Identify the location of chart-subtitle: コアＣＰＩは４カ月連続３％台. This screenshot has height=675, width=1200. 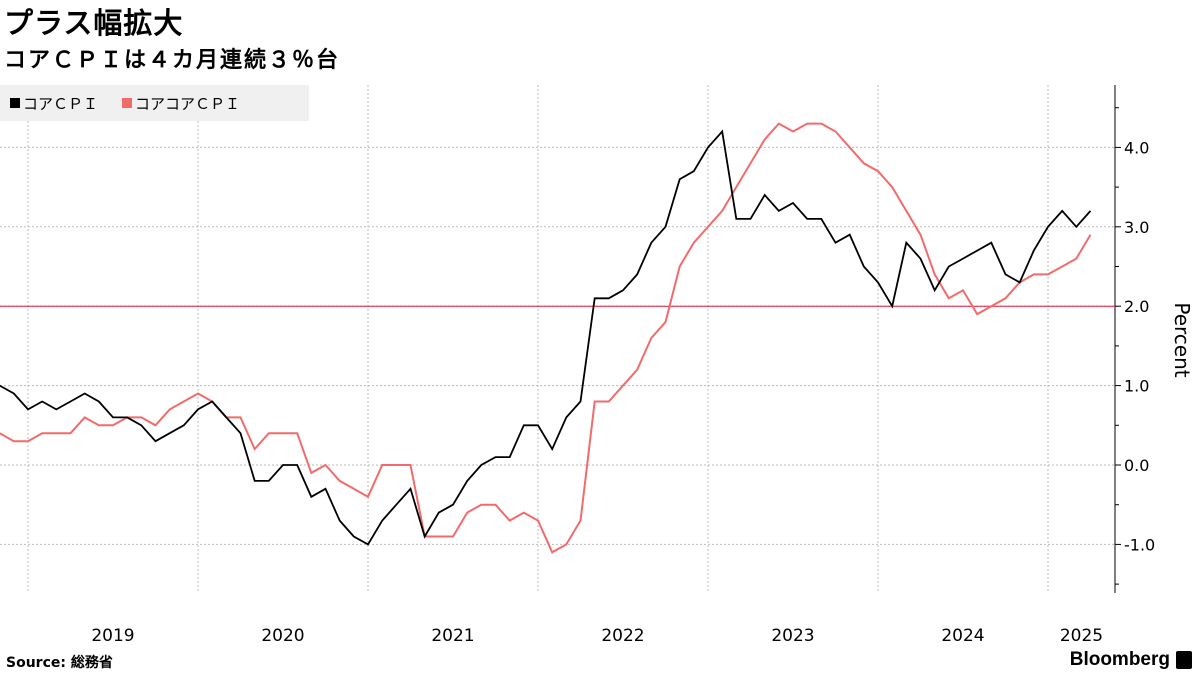
(172, 60).